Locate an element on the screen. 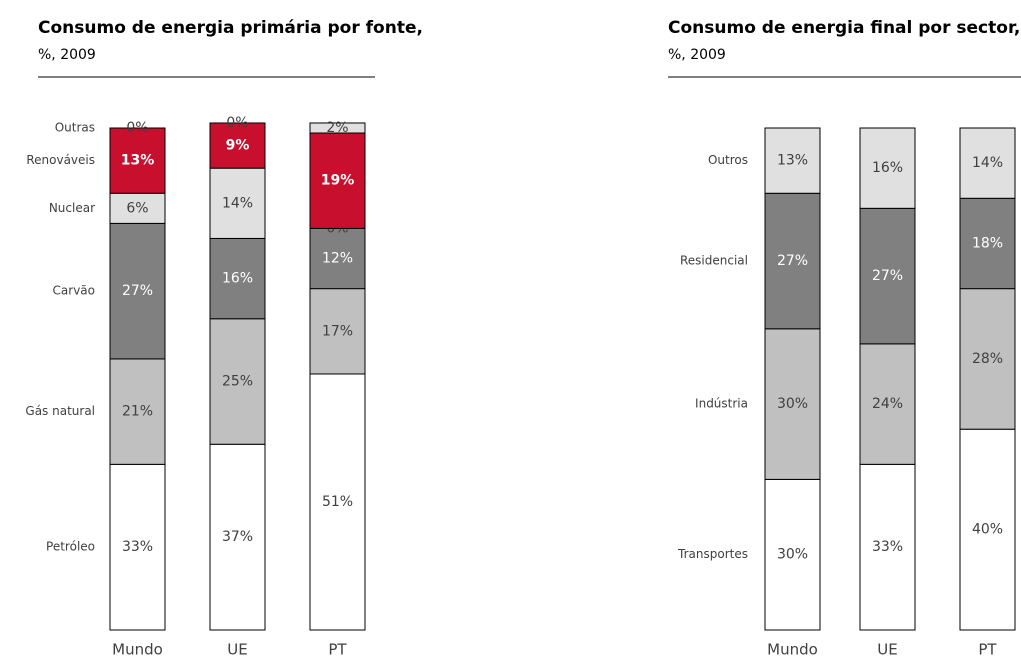  chart-title: Consumo de energia primária por fonte, is located at coordinates (230, 28).